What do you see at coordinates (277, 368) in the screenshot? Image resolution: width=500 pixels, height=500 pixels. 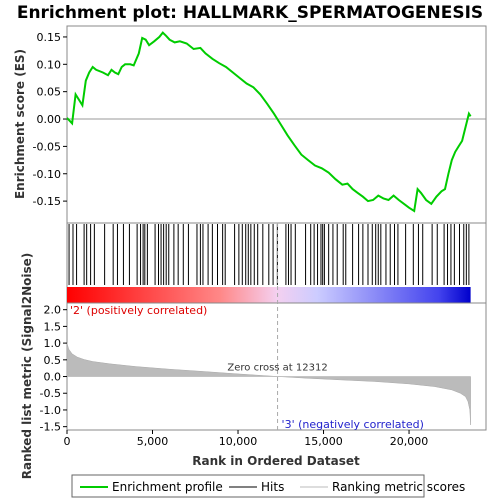 I see `zero-cross-label: Zero cross at 12312` at bounding box center [277, 368].